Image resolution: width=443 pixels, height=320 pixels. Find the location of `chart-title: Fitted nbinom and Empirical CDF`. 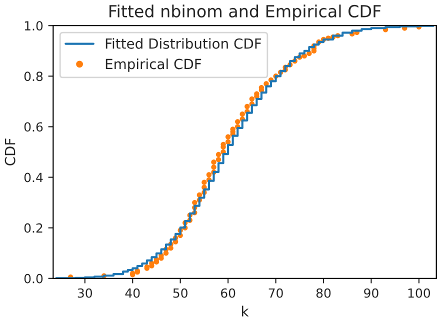

chart-title: Fitted nbinom and Empirical CDF is located at coordinates (245, 12).